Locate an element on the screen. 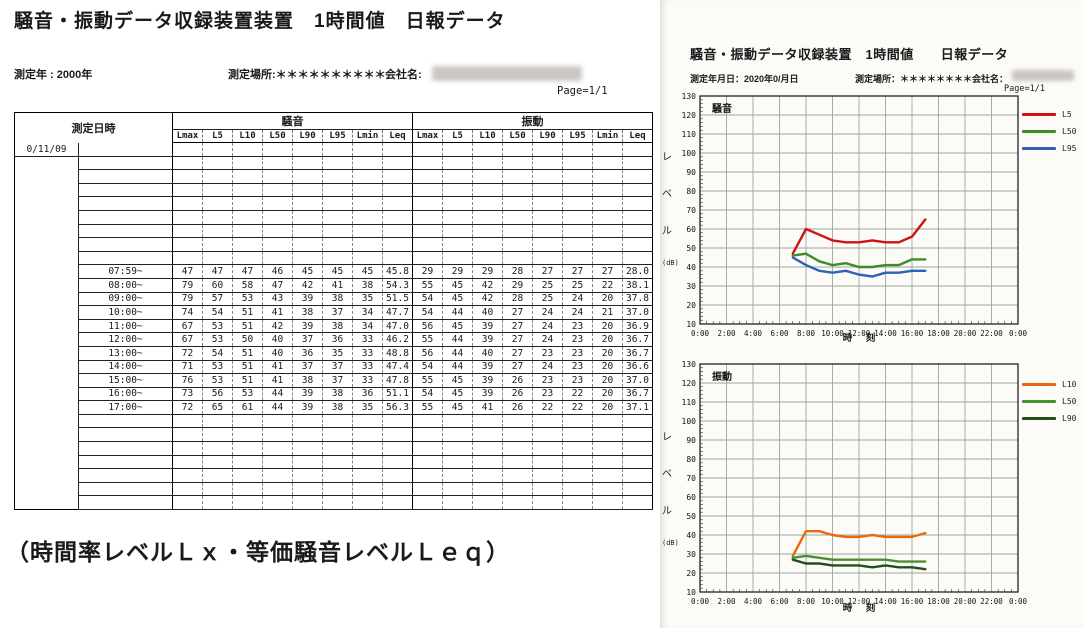 The image size is (1084, 628). time-cell: 16:00~ is located at coordinates (125, 394).